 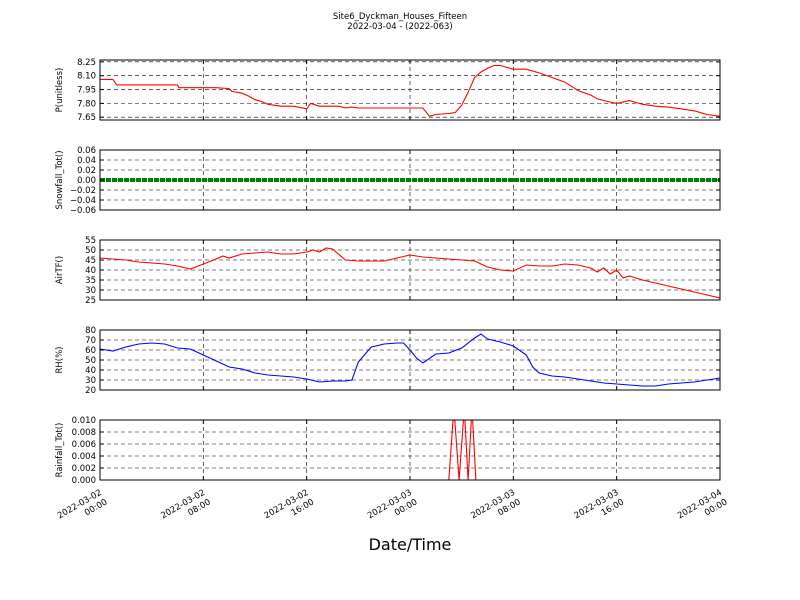 I want to click on y-tick-label: 8.25, so click(x=86, y=63).